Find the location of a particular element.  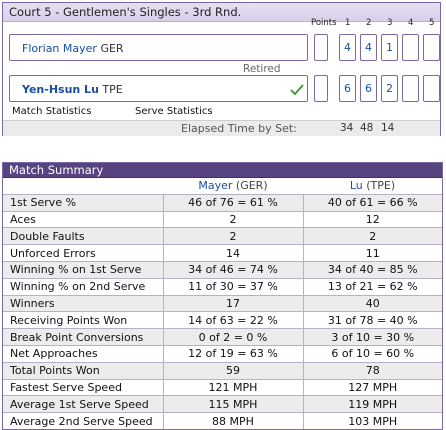

summary-row: Aces 2 12 is located at coordinates (222, 219).